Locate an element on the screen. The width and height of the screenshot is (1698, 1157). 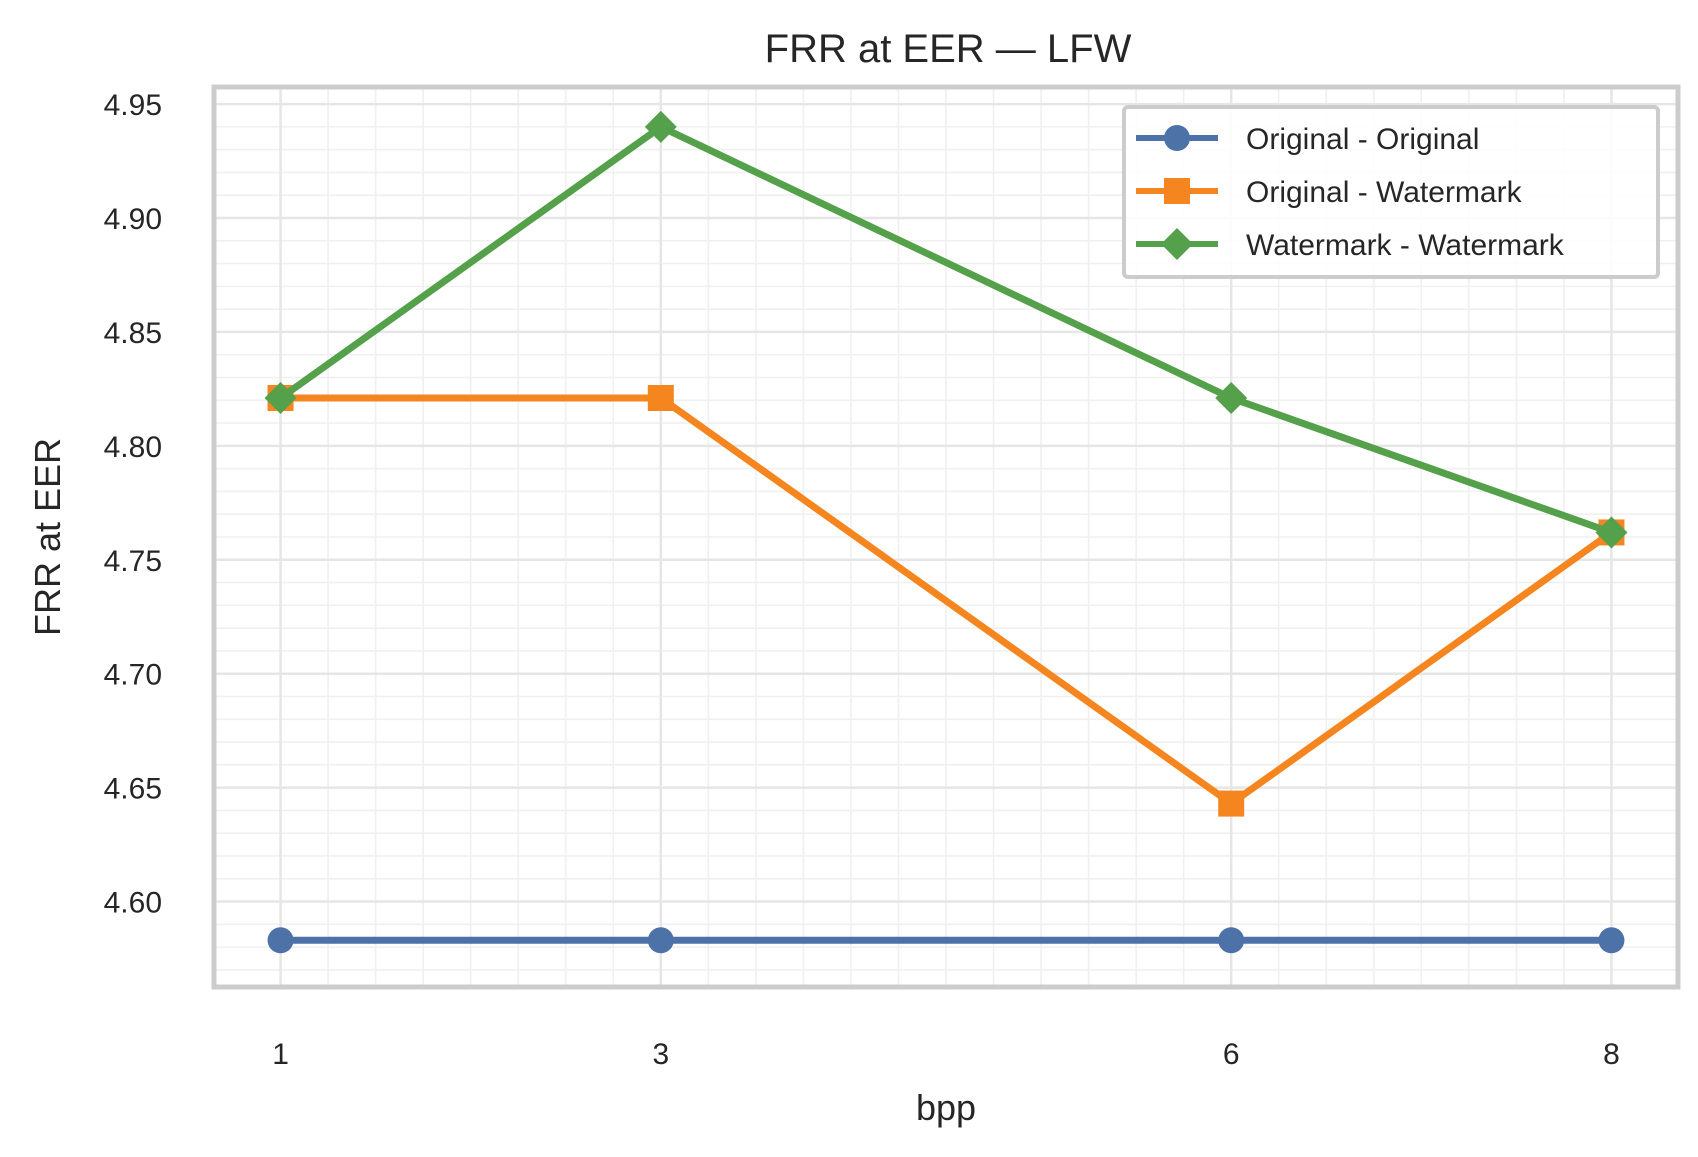
x-axis-ticks: 1 3 6 8 is located at coordinates (946, 1054).